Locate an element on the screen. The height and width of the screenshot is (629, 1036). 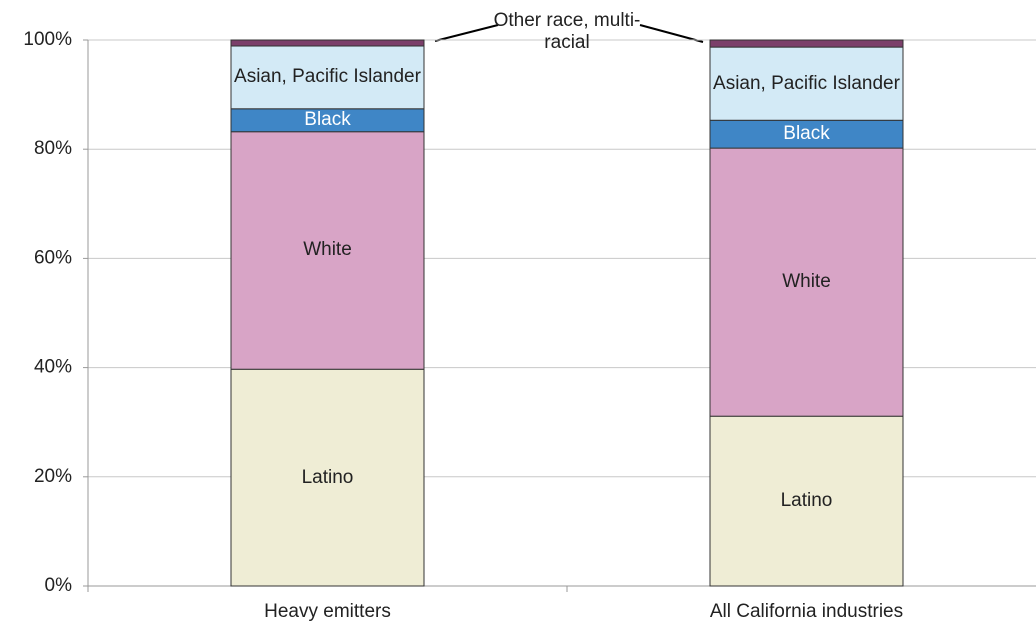
y-tick-label: 60% is located at coordinates (53, 257).